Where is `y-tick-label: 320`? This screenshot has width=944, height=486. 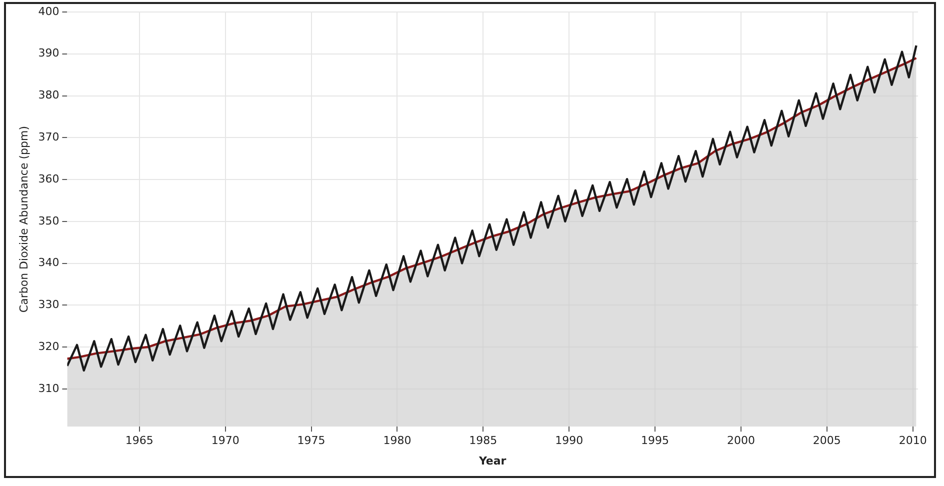
y-tick-label: 320 is located at coordinates (49, 346).